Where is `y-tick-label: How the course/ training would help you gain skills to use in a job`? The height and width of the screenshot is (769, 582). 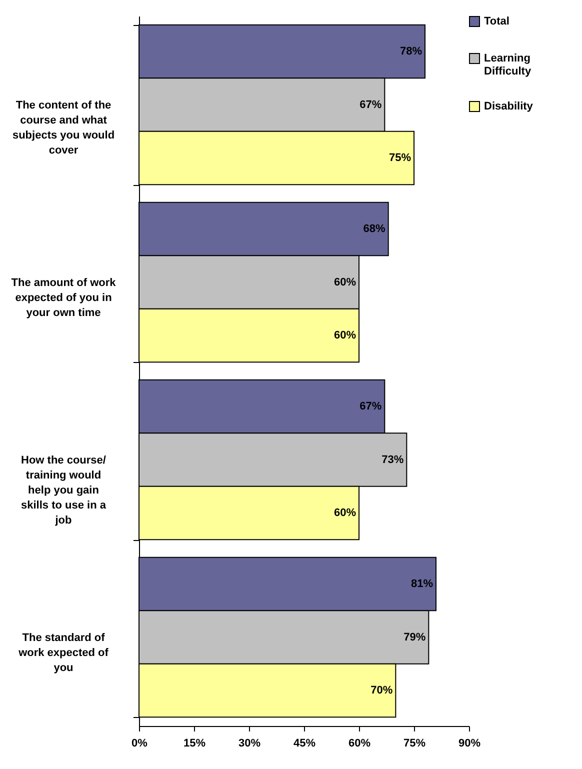 y-tick-label: How the course/ training would help you gain skills to use in a job is located at coordinates (64, 490).